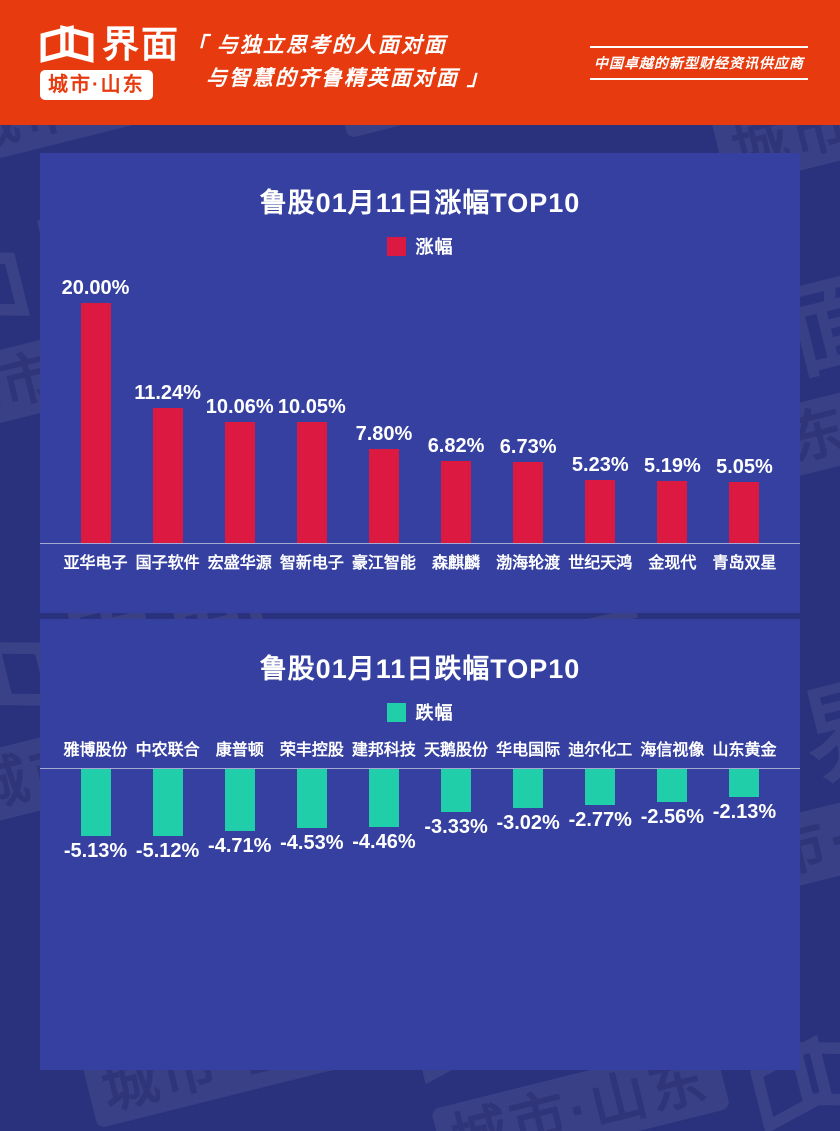 This screenshot has height=1131, width=840. Describe the element at coordinates (744, 563) in the screenshot. I see `category-label: 青岛双星` at that location.